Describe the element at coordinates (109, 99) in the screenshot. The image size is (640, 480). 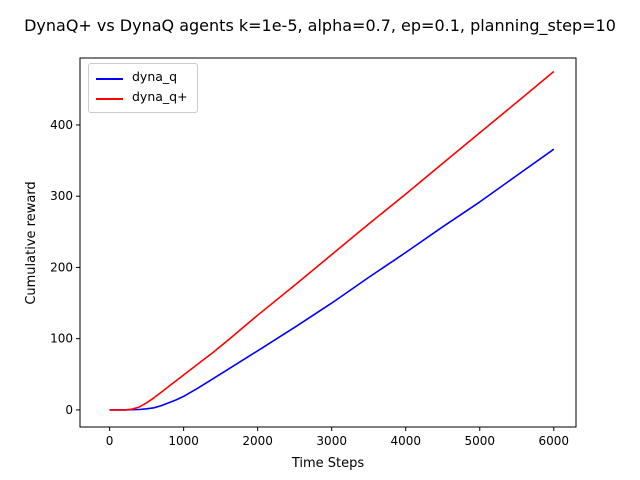
I see `legend-swatch-dyna-q-plus` at that location.